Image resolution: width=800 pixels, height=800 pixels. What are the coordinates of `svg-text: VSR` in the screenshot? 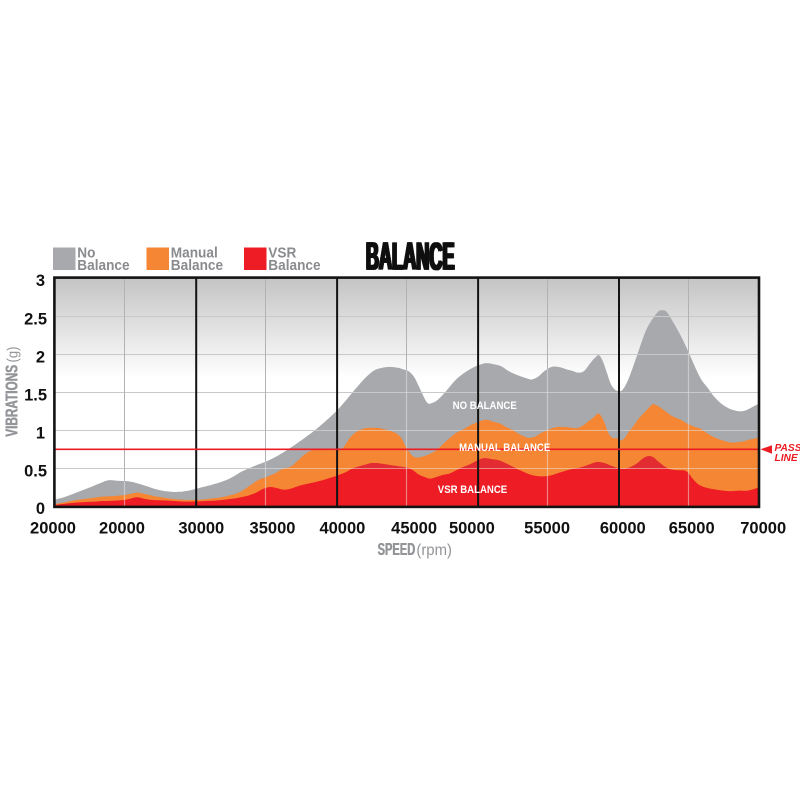 It's located at (282, 252).